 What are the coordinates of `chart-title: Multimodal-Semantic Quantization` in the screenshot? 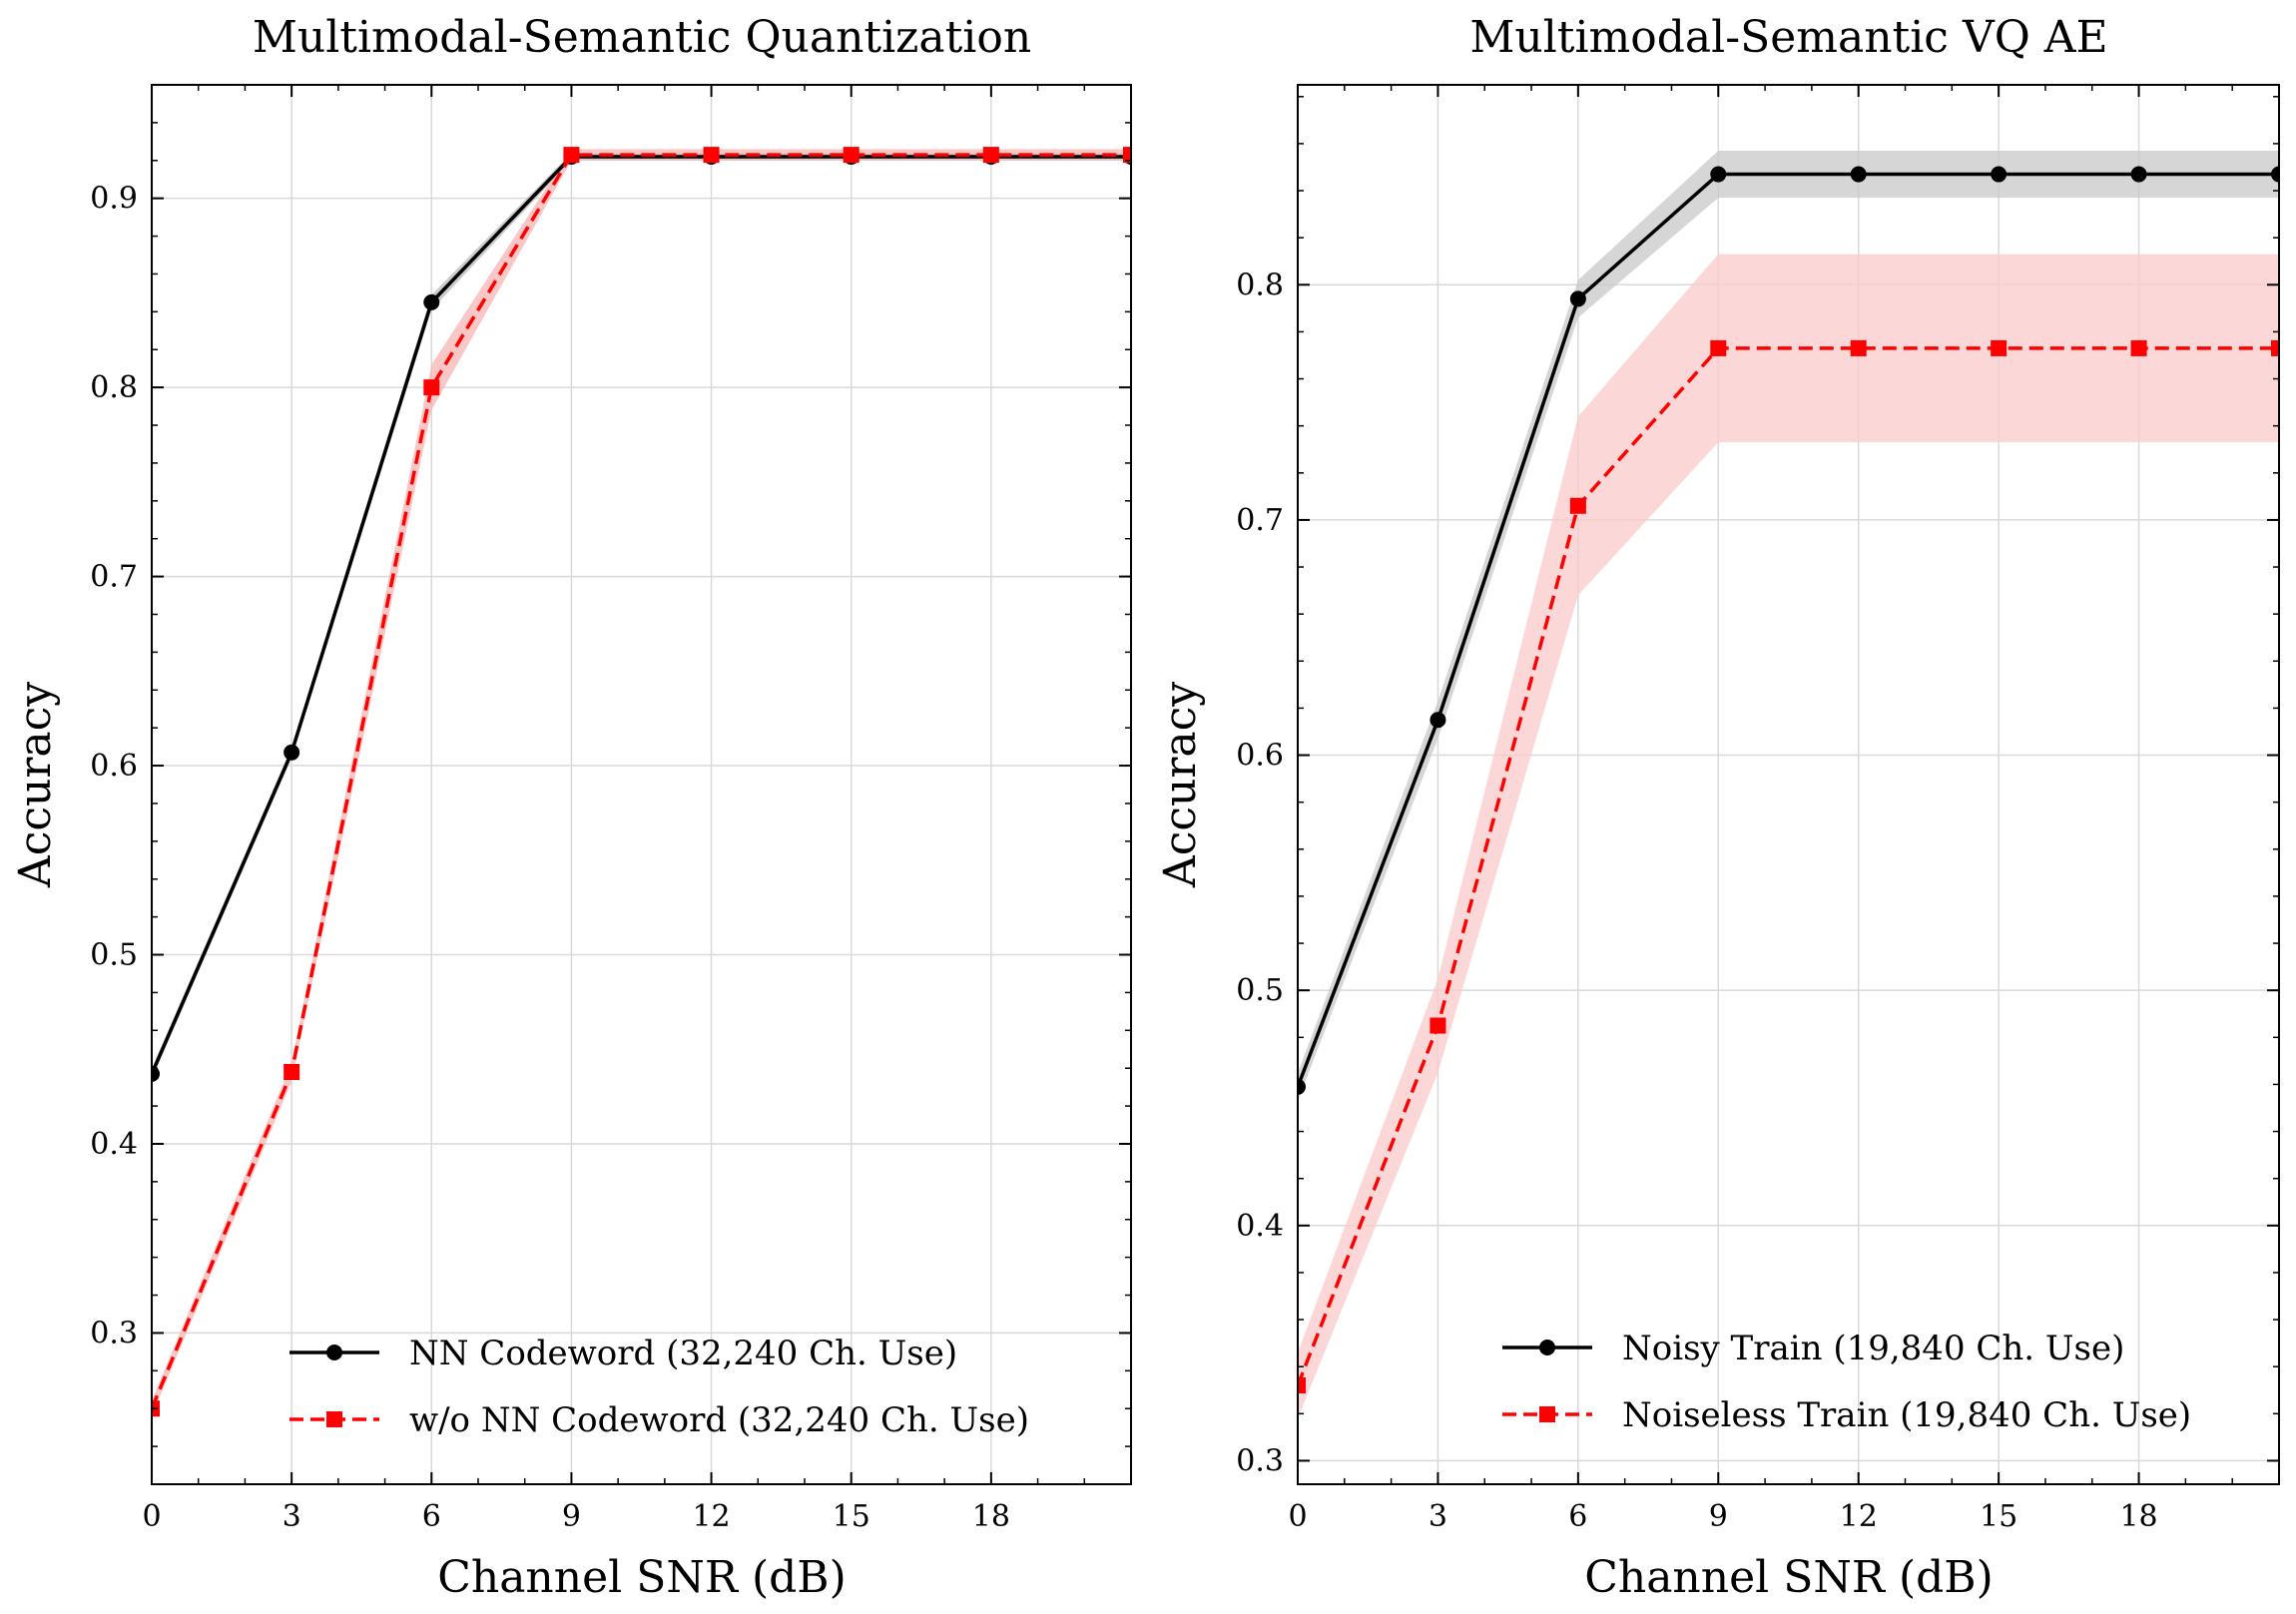 It's located at (642, 37).